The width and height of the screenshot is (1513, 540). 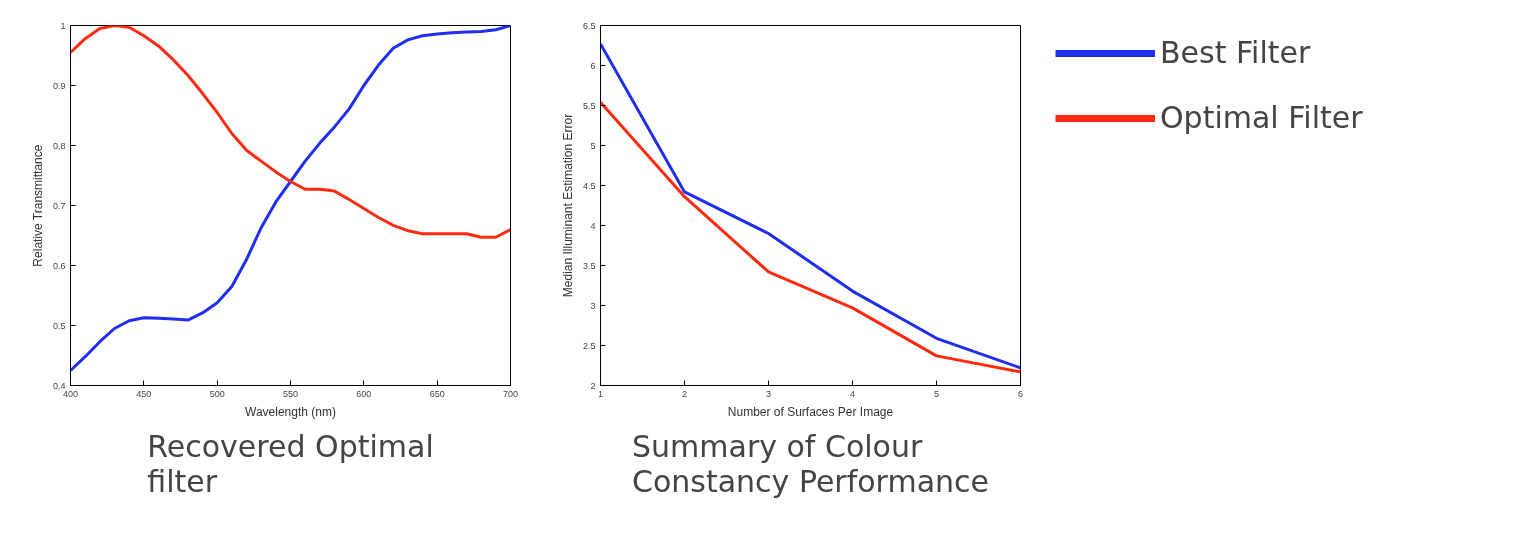 I want to click on y-tick-label: 0.4, so click(x=59, y=385).